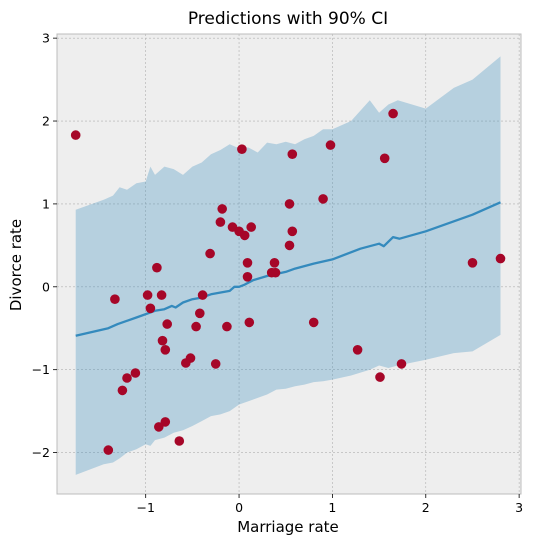  I want to click on y-axis-label: Divorce rate, so click(16, 265).